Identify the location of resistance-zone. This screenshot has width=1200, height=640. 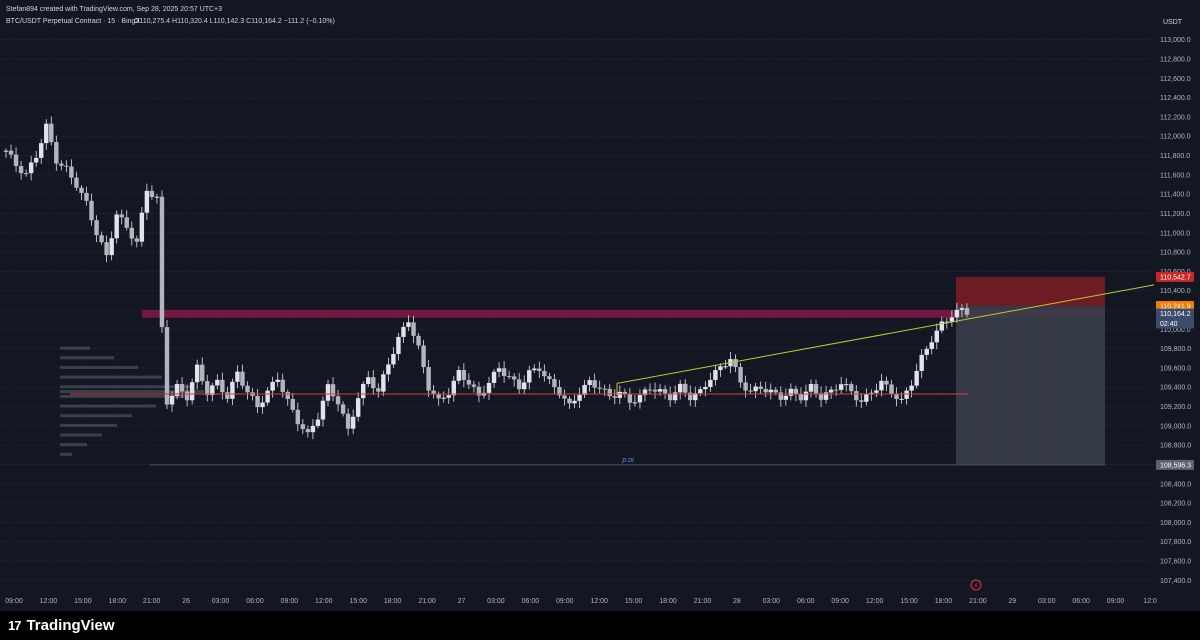
(623, 314).